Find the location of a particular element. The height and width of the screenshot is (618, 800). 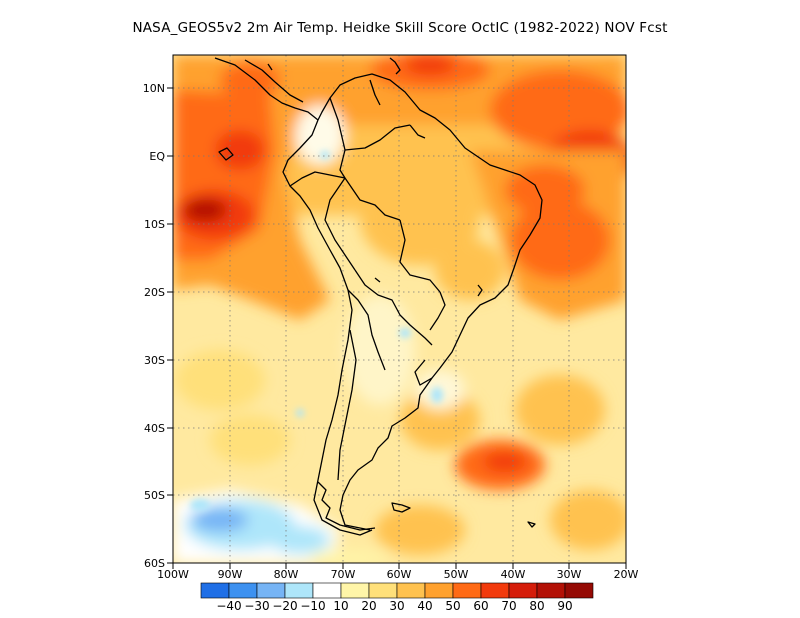

lon-label: 60W is located at coordinates (399, 574).